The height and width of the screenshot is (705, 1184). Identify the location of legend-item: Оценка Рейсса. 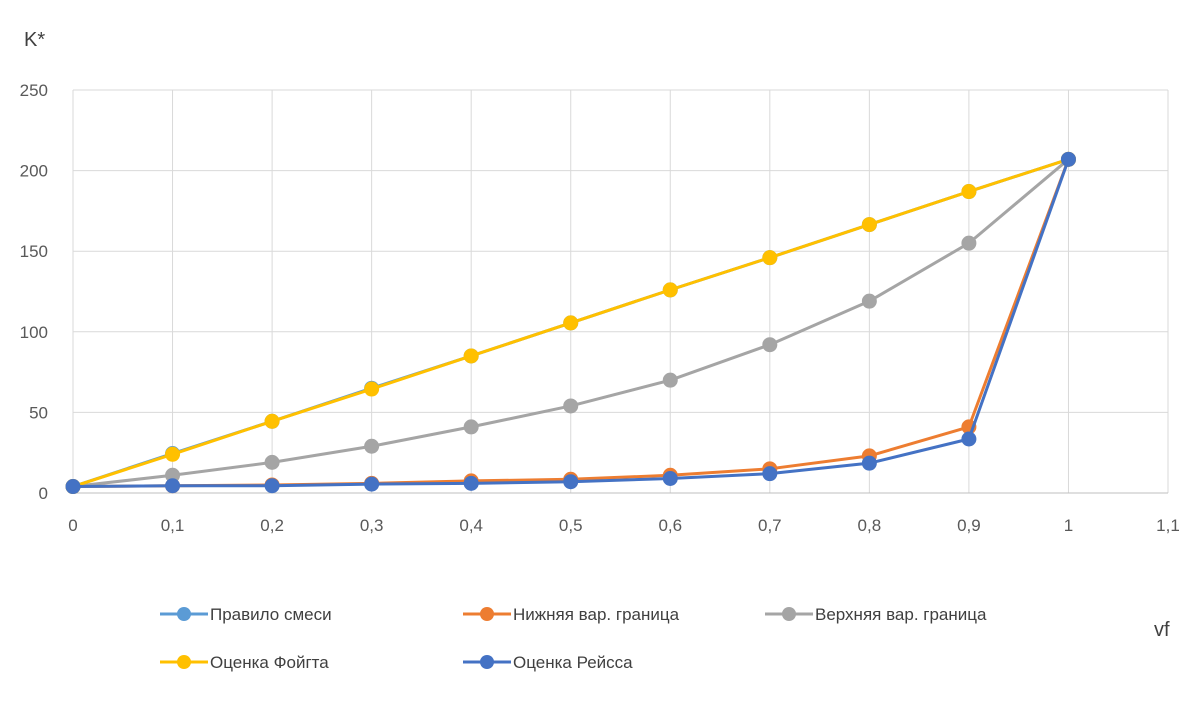
(548, 662).